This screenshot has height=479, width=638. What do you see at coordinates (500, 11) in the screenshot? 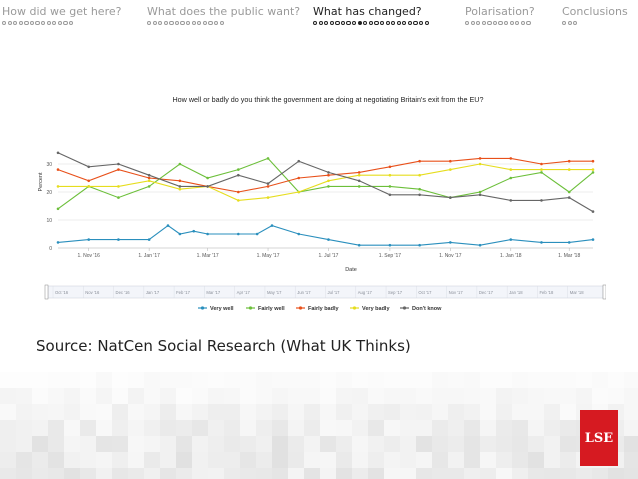
I see `nav-section-label: Polarisation?` at bounding box center [500, 11].